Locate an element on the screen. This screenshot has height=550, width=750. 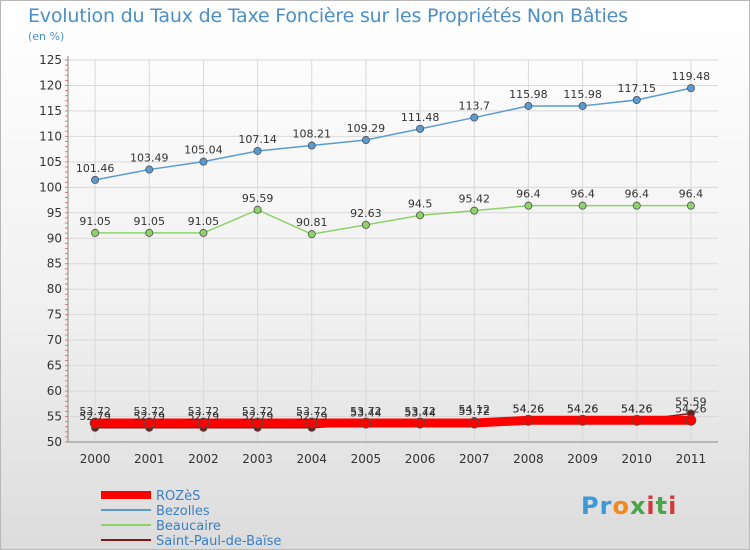
y-tick-label: 55 is located at coordinates (54, 417).